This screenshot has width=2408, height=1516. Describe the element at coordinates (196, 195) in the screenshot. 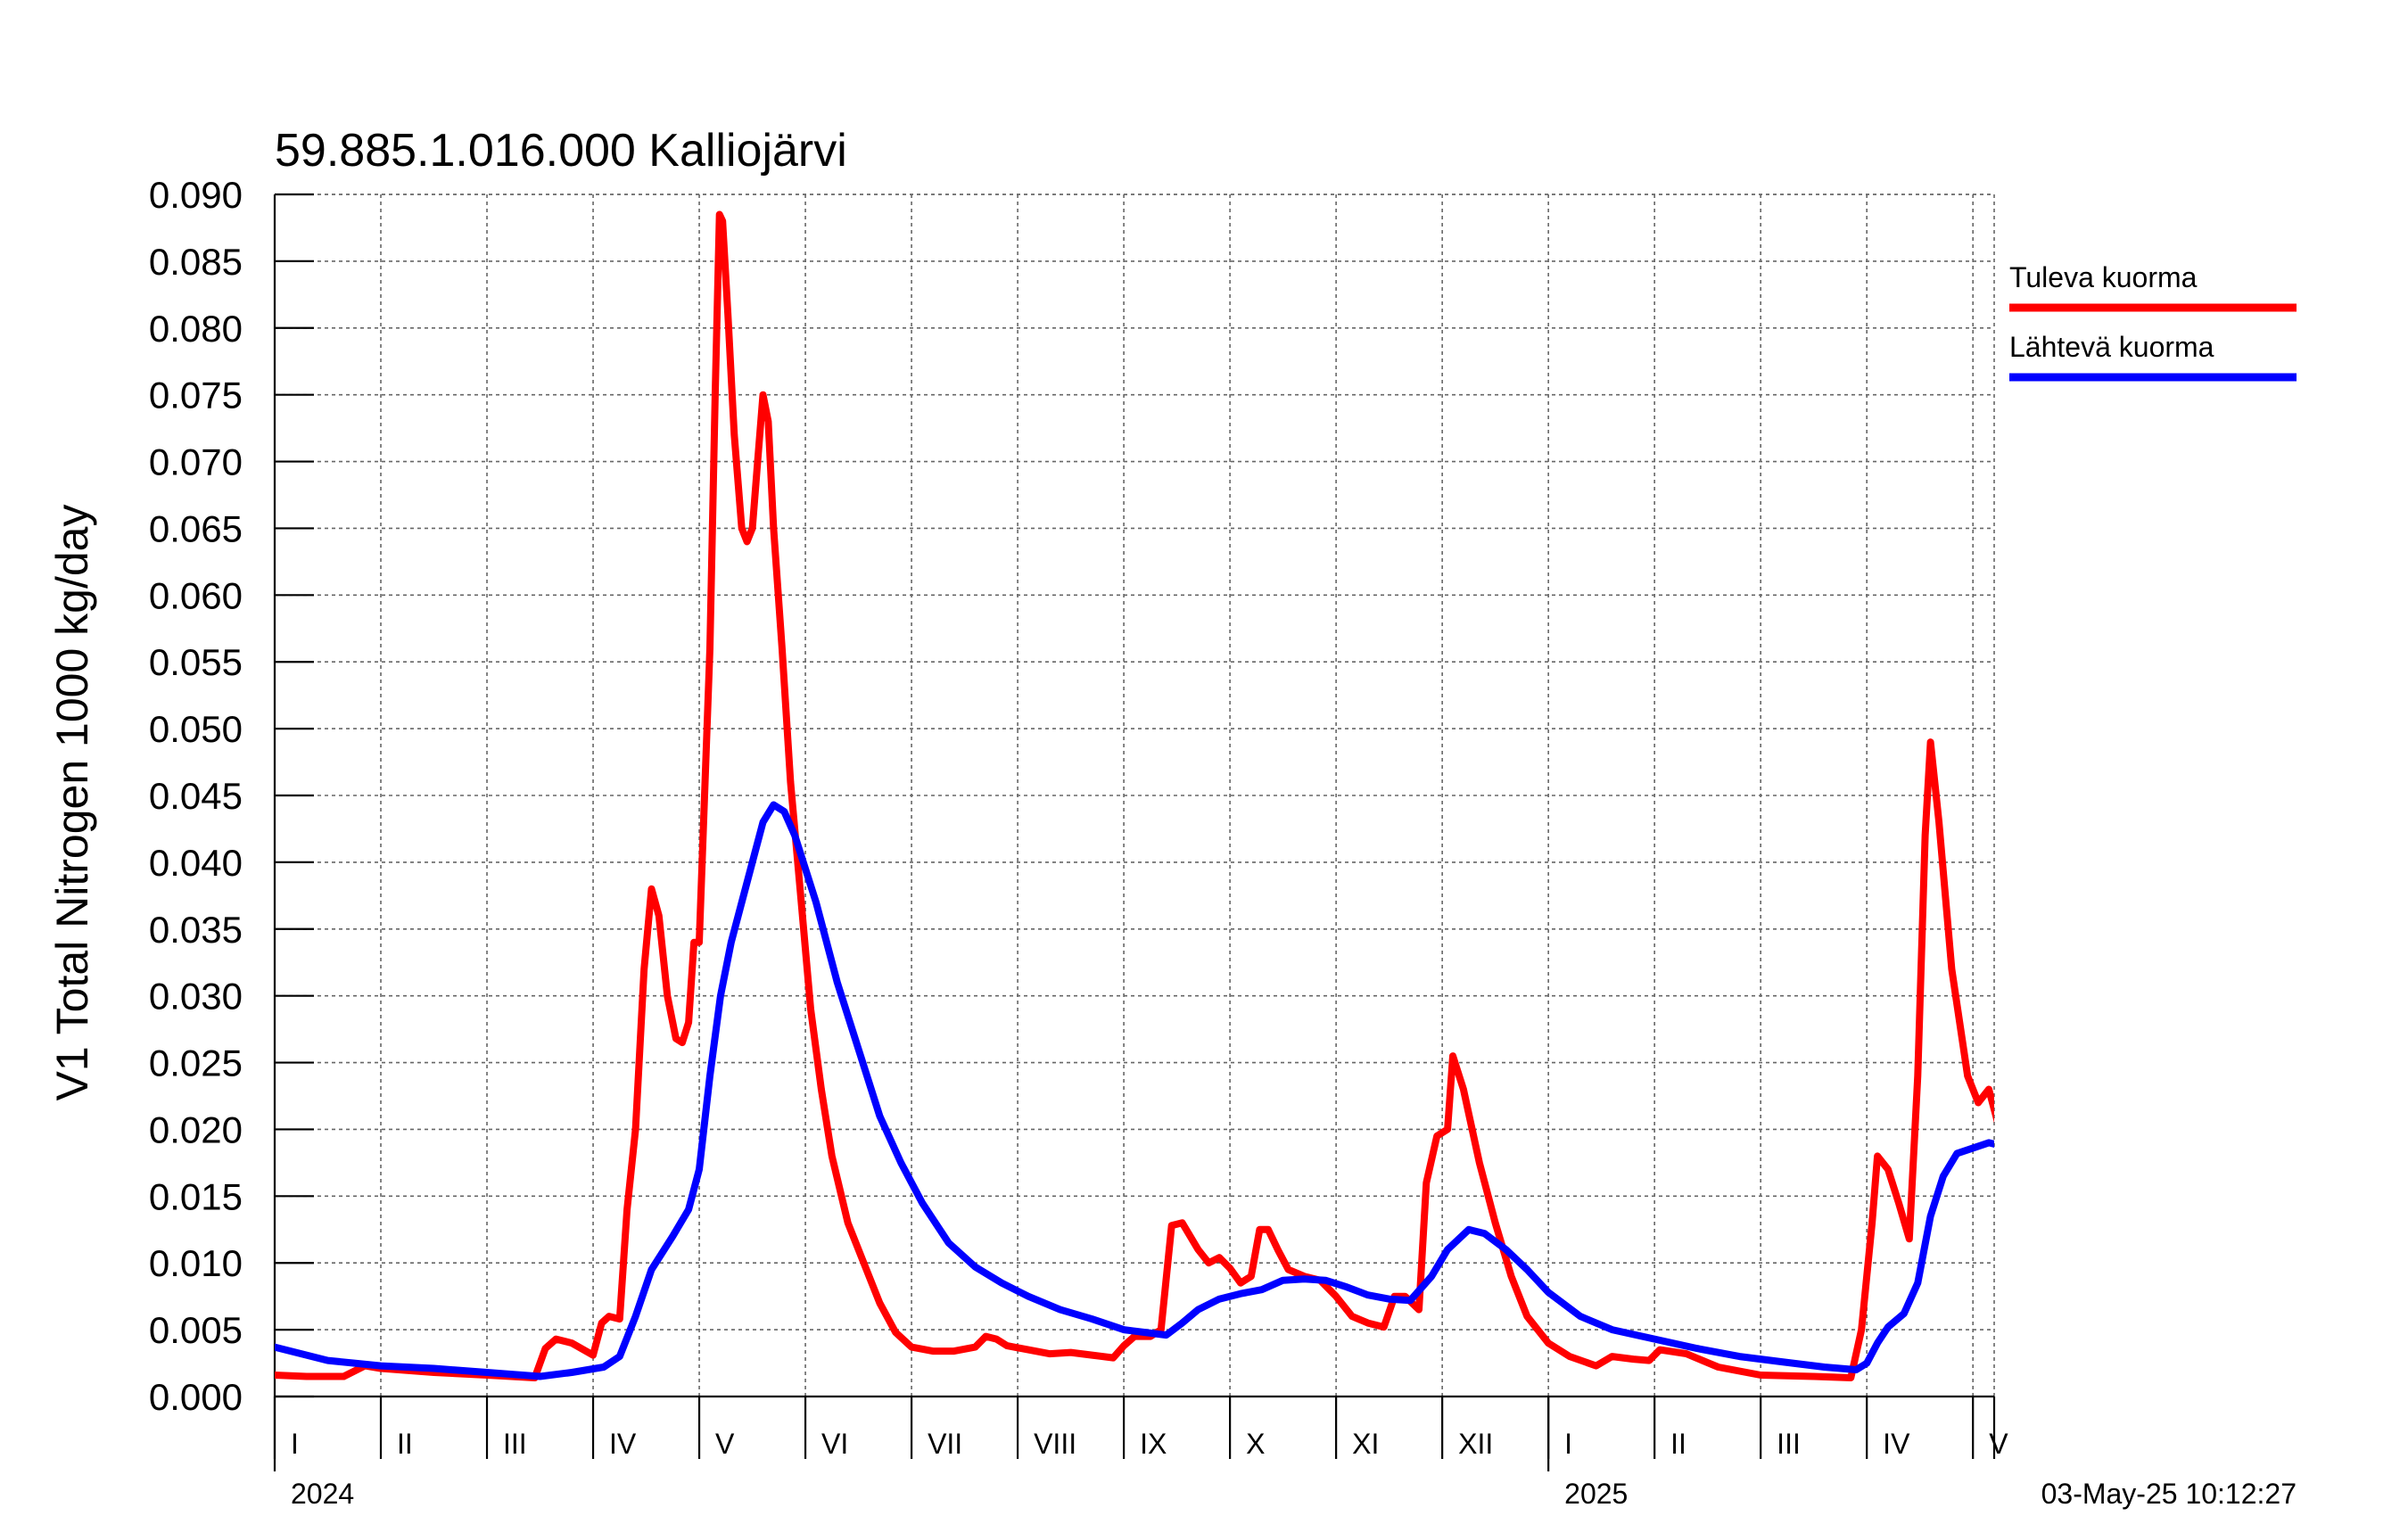

I see `y-tick-label: 0.090` at that location.